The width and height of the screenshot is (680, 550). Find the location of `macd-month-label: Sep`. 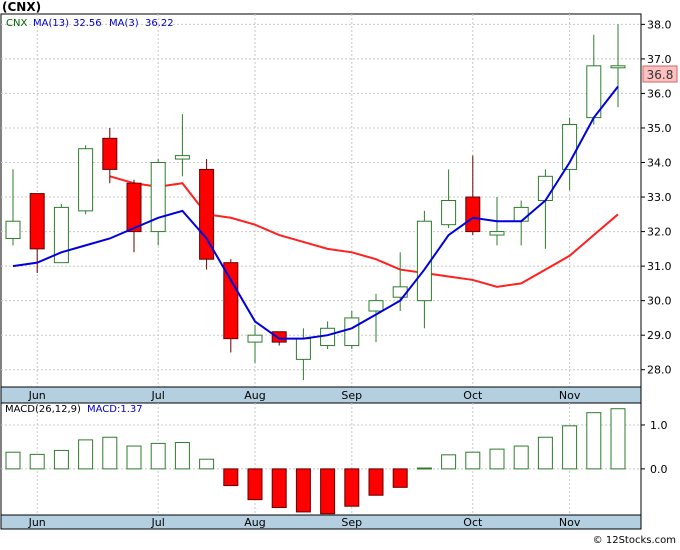

macd-month-label: Sep is located at coordinates (351, 522).